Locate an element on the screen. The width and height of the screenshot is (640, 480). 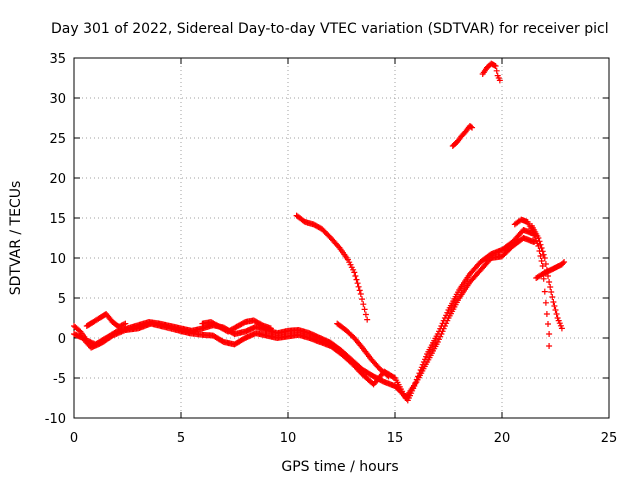
y-tick-label: 5 is located at coordinates (62, 299).